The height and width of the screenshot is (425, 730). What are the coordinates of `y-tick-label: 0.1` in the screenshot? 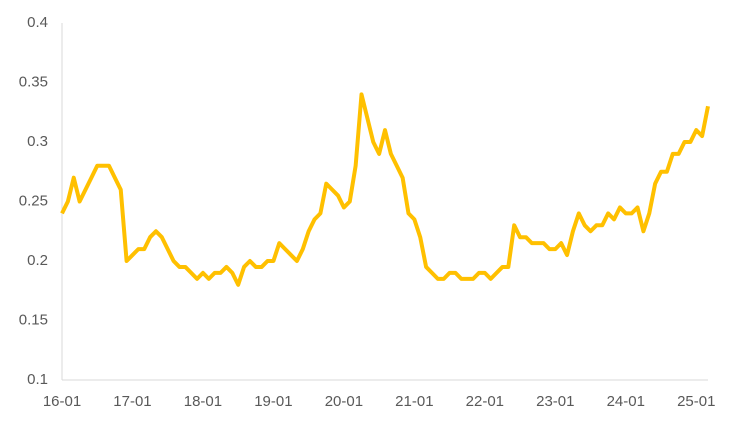 It's located at (37, 379).